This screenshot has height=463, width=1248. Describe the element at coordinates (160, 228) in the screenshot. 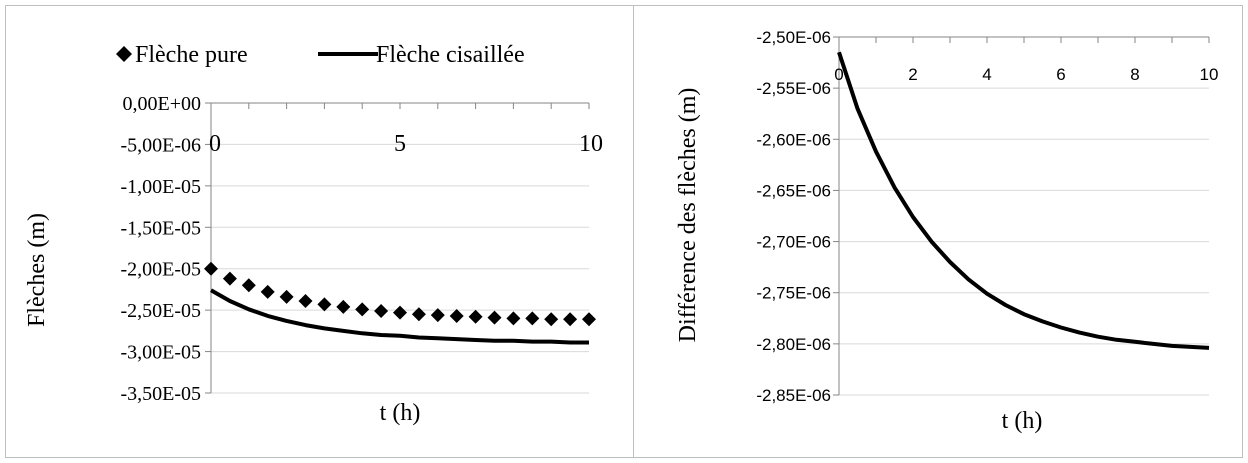

I see `c0-y-tick-label: -1,50E-05` at that location.